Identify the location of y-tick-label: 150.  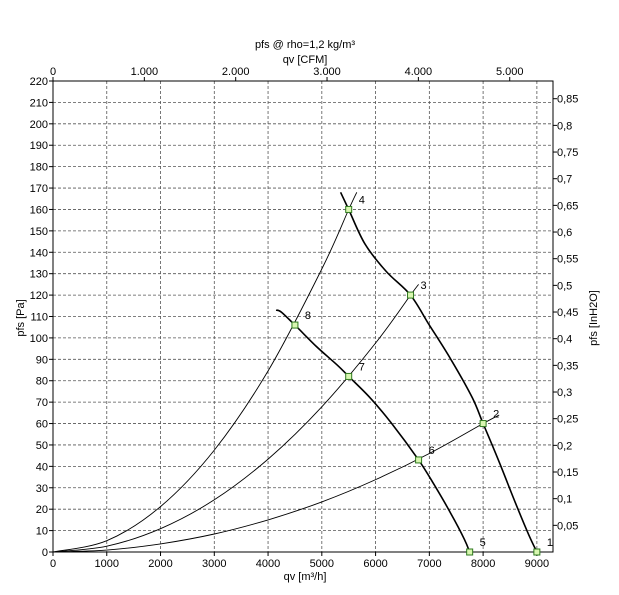
(39, 232).